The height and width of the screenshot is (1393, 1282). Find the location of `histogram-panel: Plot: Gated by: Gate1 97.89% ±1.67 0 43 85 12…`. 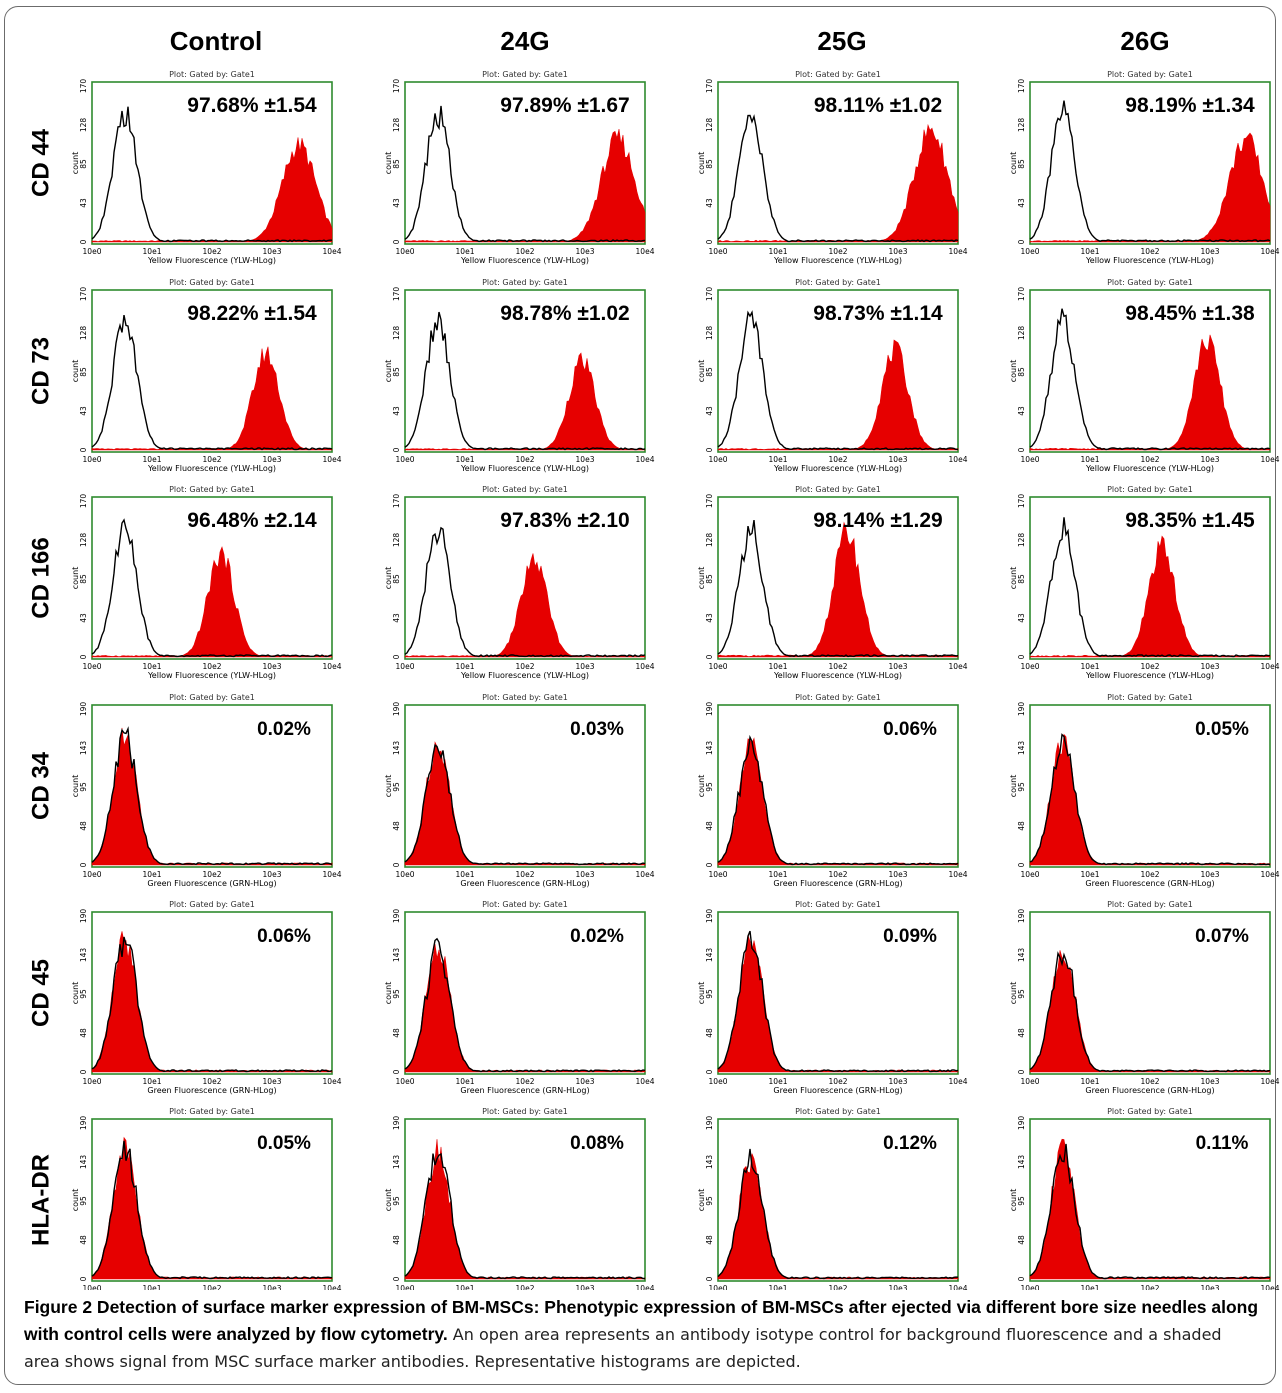

histogram-panel: Plot: Gated by: Gate1 97.89% ±1.67 0 43 85 12… is located at coordinates (519, 167).